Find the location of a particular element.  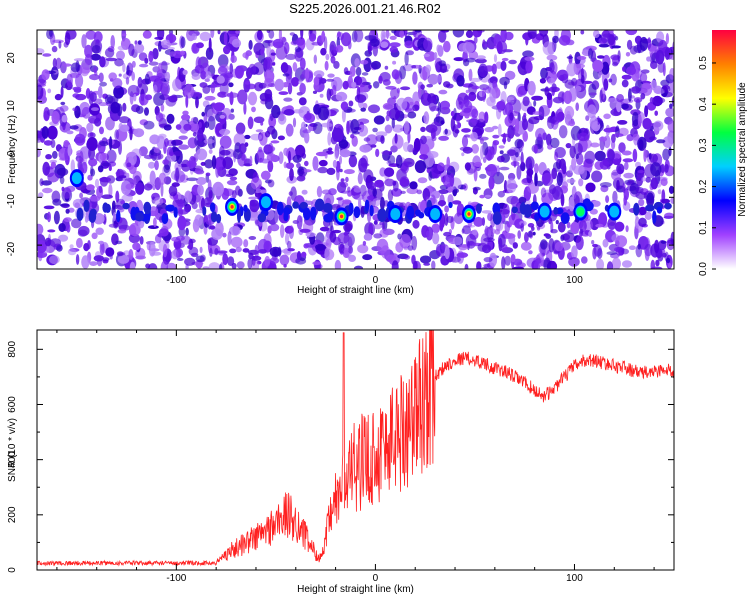

x-axis-label: Height of straight line (km) is located at coordinates (355, 589).